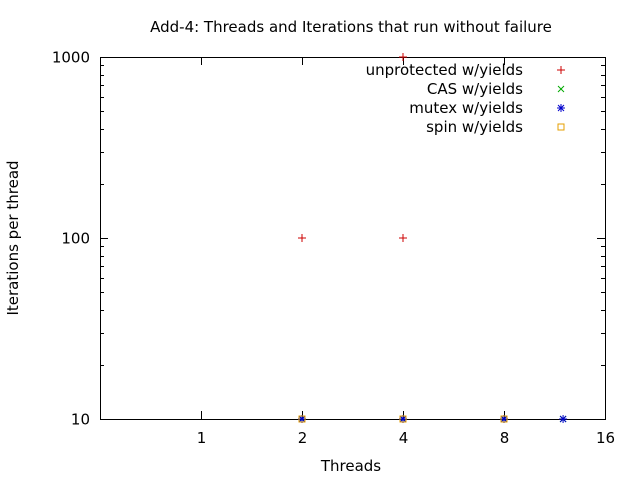  What do you see at coordinates (404, 438) in the screenshot?
I see `x-tick-label-2: 4` at bounding box center [404, 438].